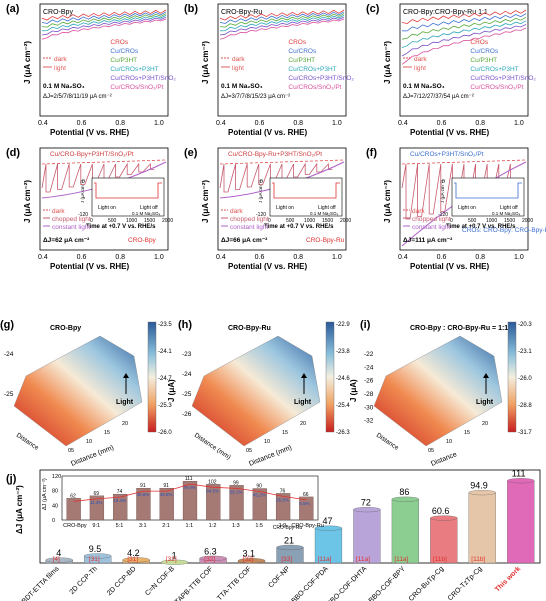 This screenshot has width=546, height=601. I want to click on inset-value-label: 66, so click(306, 495).